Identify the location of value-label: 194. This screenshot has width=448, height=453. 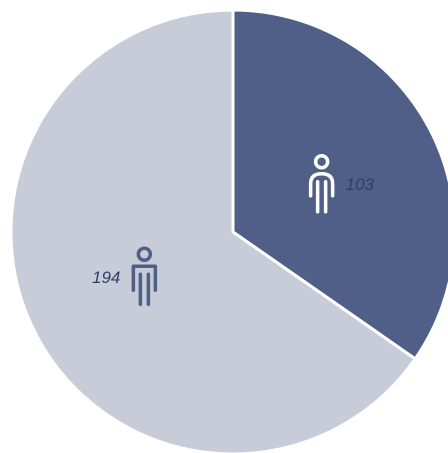
(106, 277).